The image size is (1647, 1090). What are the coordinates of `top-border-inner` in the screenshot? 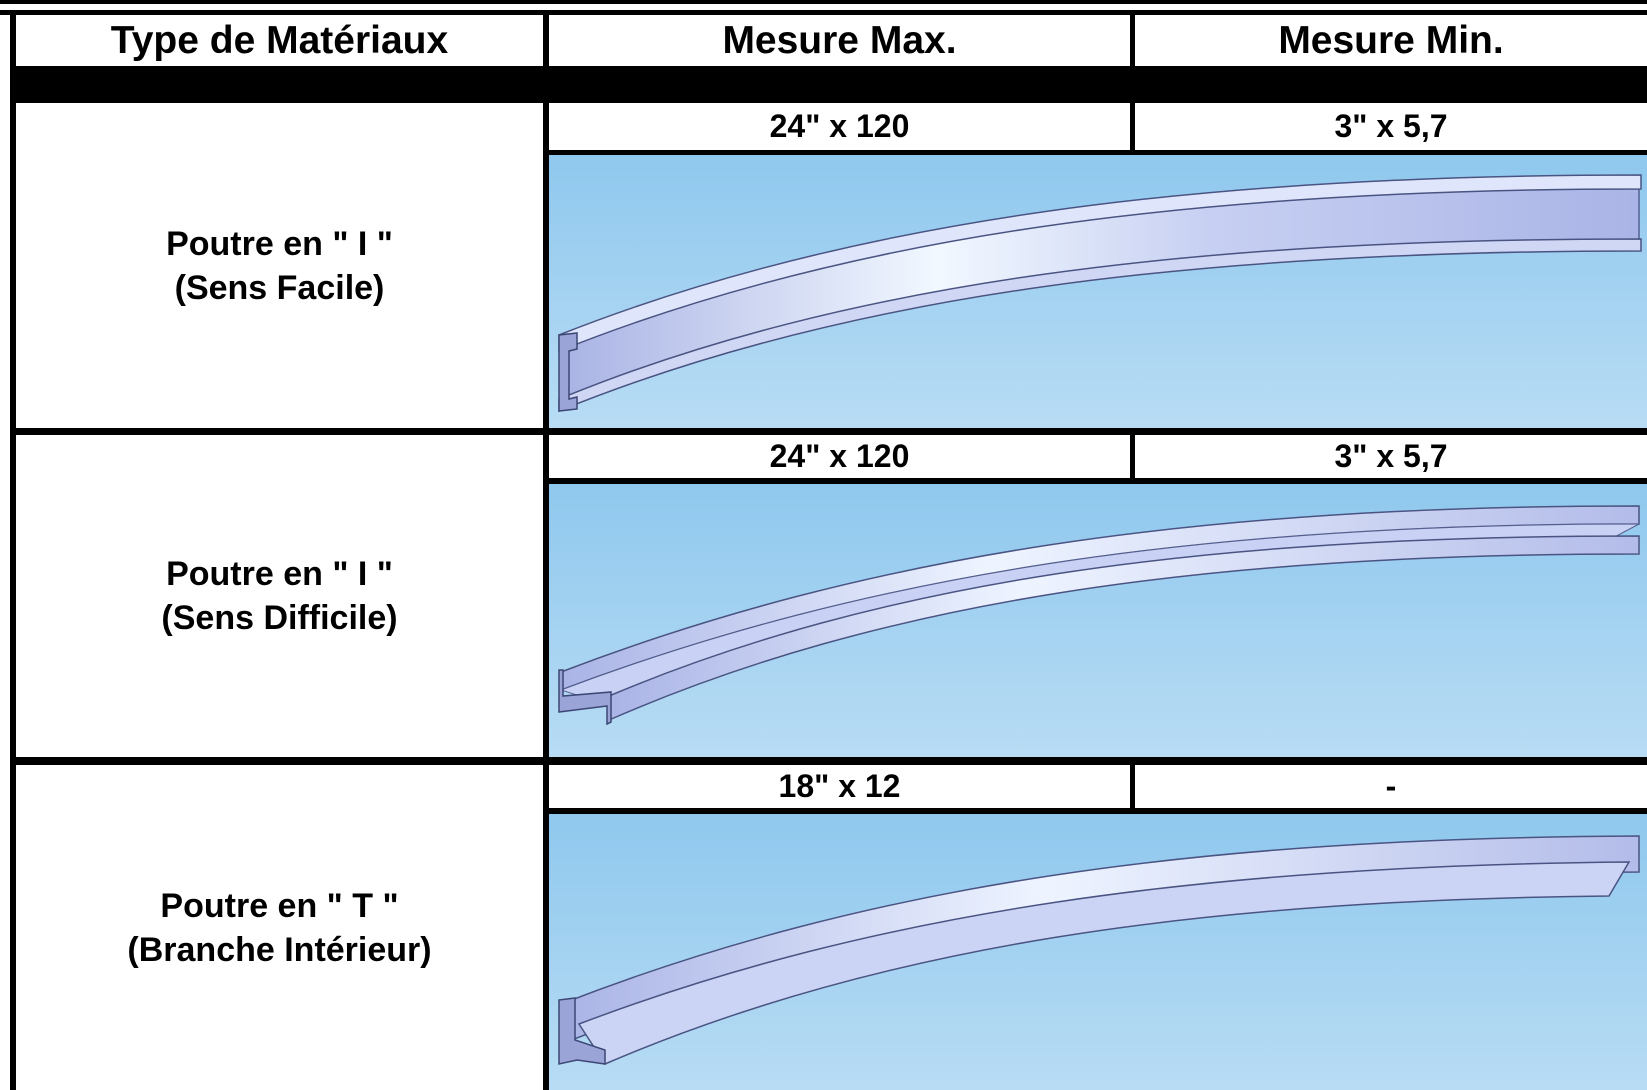 It's located at (823, 12).